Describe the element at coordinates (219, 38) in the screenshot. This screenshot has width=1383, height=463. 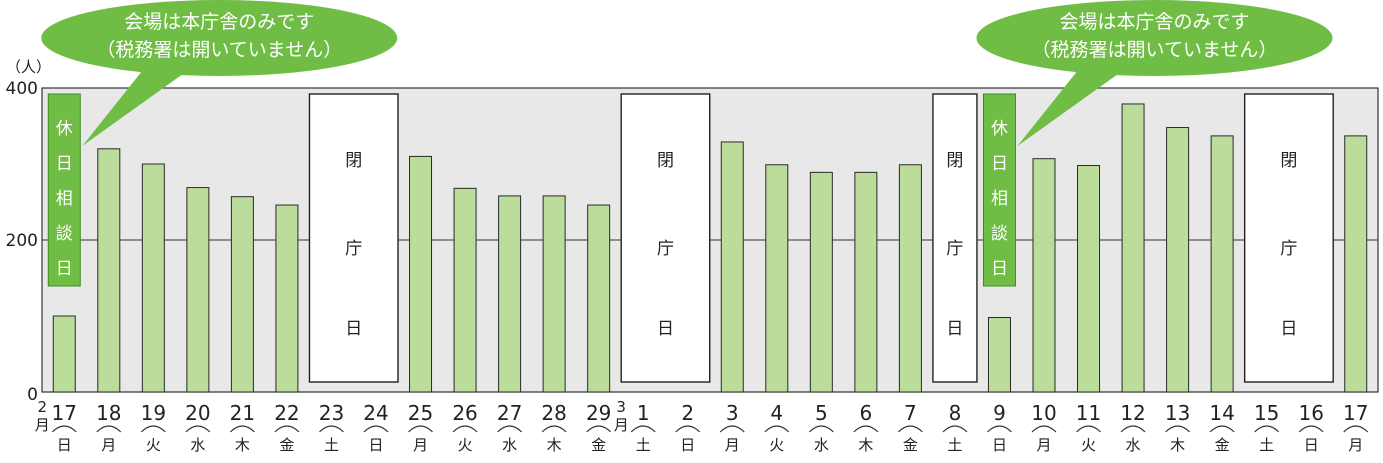
I see `callout-ellipse` at that location.